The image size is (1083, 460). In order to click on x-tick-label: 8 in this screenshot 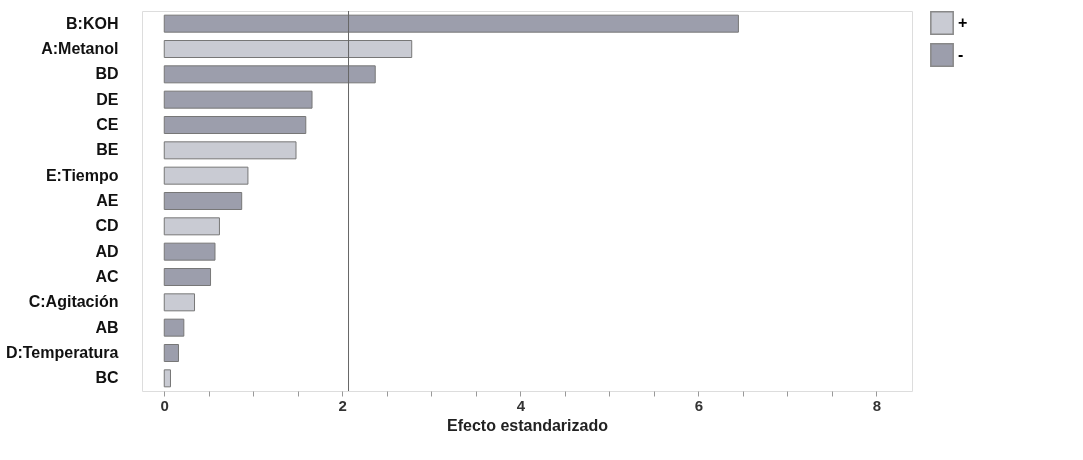, I will do `click(877, 405)`.